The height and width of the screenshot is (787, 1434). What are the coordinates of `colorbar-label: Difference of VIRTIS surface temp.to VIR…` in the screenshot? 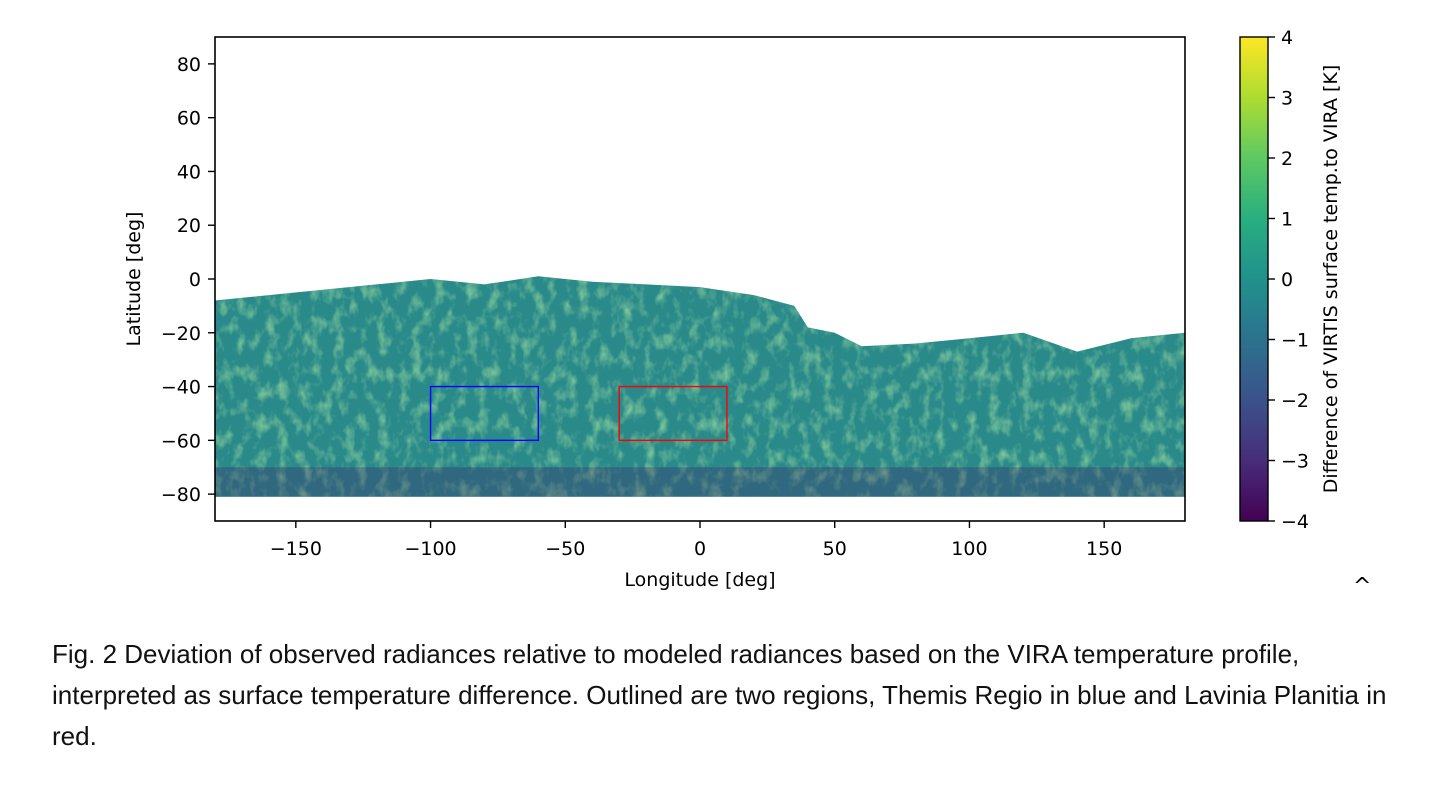 It's located at (1331, 279).